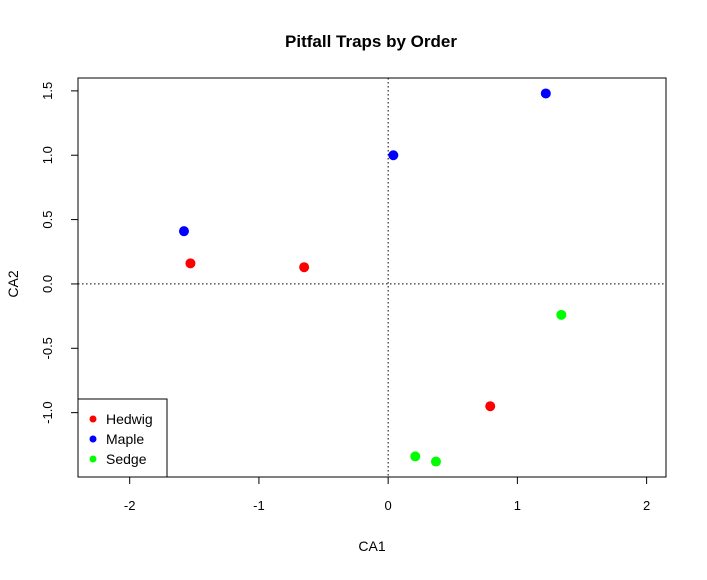 The height and width of the screenshot is (580, 707). Describe the element at coordinates (371, 41) in the screenshot. I see `chart-title: Pitfall Traps by Order` at that location.